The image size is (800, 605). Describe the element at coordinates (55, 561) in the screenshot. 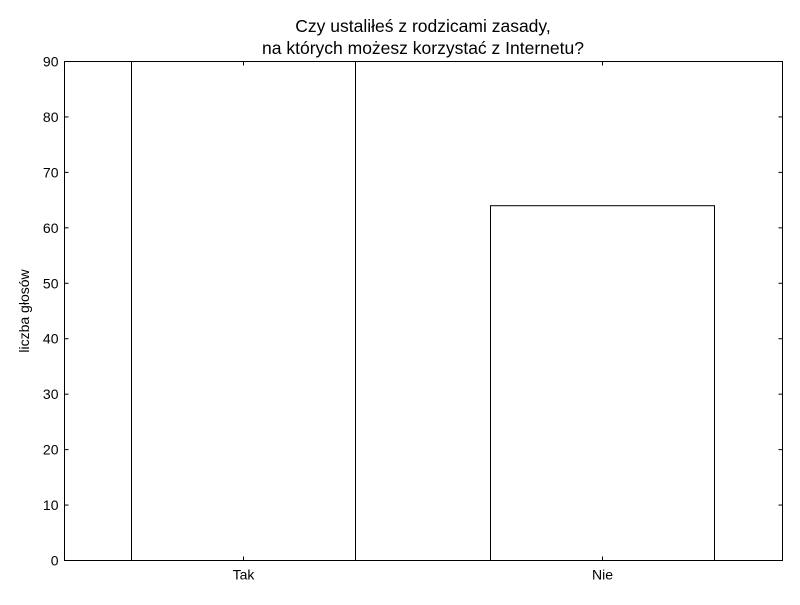

I see `y-tick-label: 0` at that location.